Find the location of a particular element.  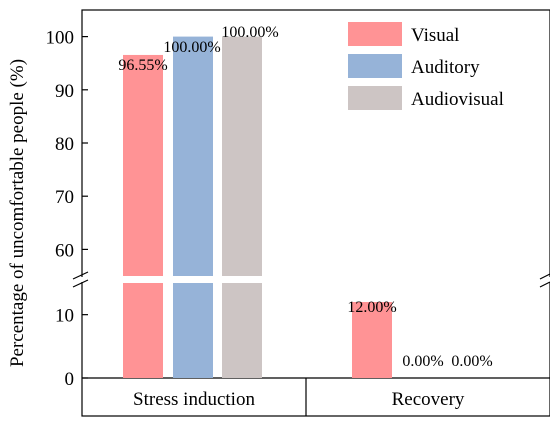

x-tick-label: Recovery is located at coordinates (428, 399).